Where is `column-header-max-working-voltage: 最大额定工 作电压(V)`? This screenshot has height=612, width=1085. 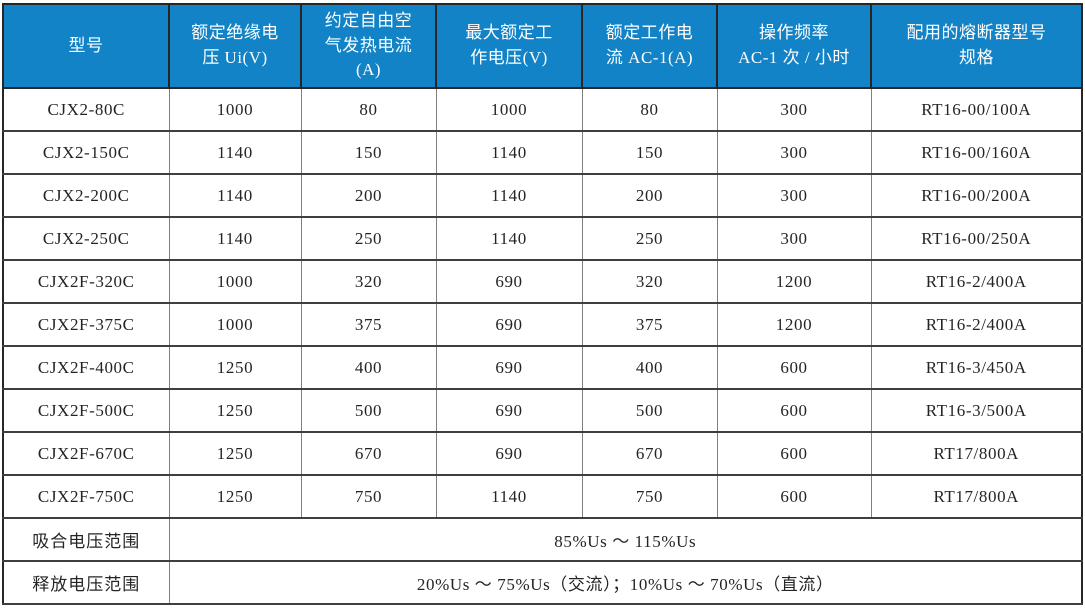
column-header-max-working-voltage: 最大额定工 作电压(V) is located at coordinates (509, 46).